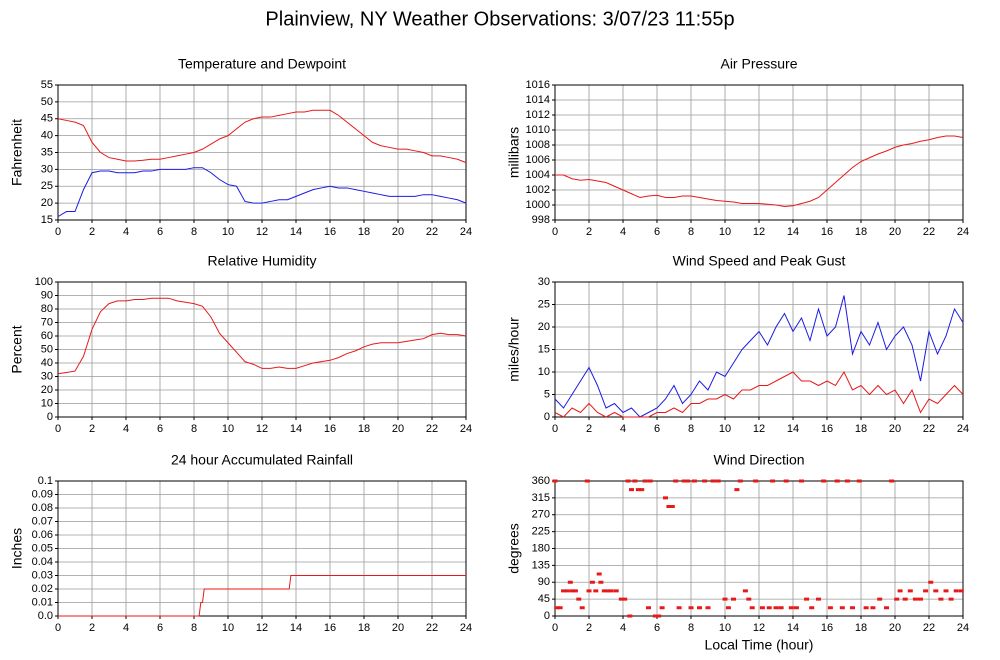 This screenshot has width=1000, height=660. Describe the element at coordinates (544, 582) in the screenshot. I see `y-tick-label: 90` at that location.